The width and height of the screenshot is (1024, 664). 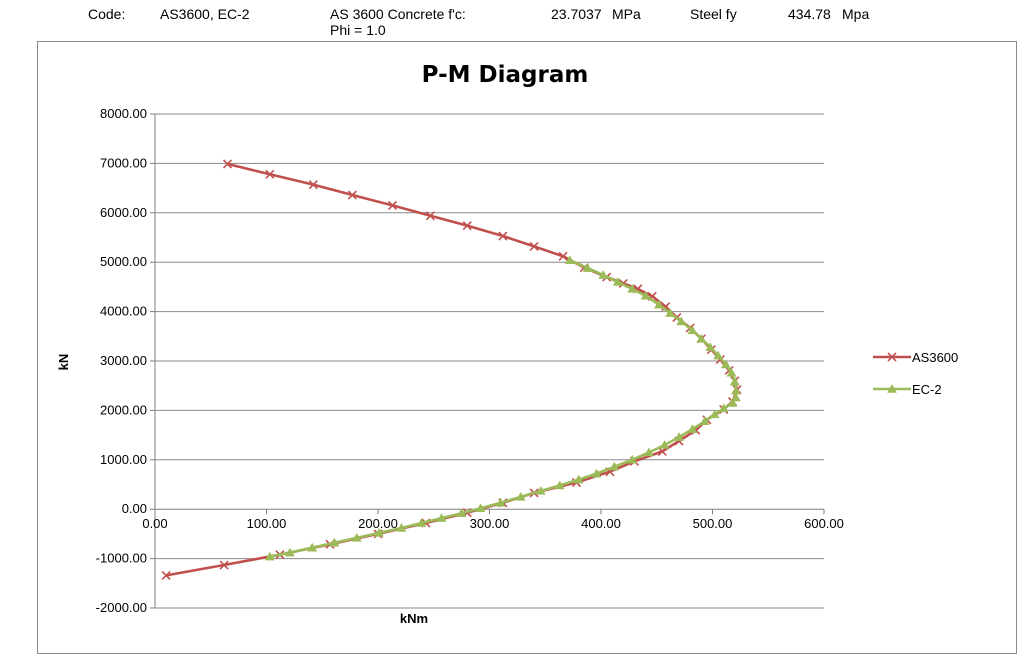 I want to click on legend: AS3600 EC-2, so click(x=915, y=373).